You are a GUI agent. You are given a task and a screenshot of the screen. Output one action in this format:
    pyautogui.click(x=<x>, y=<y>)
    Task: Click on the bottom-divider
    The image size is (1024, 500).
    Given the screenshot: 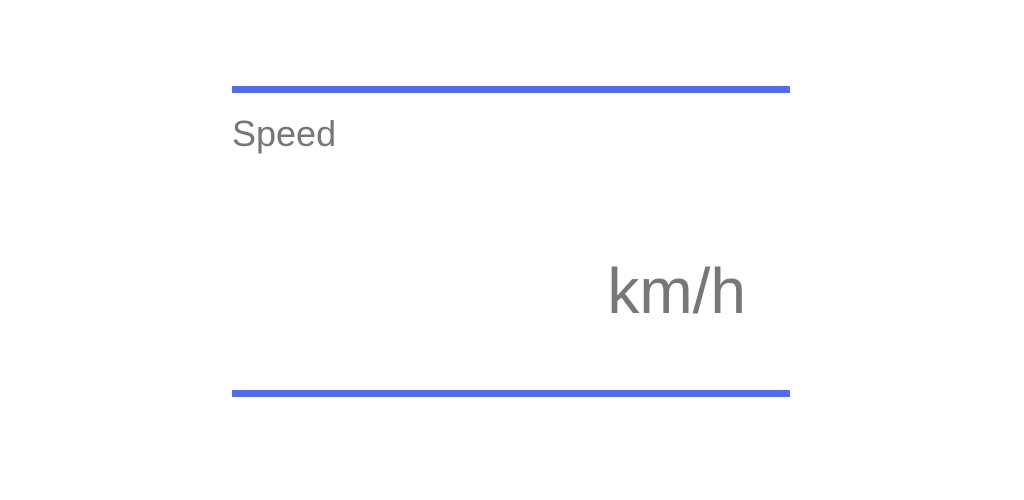 What is the action you would take?
    pyautogui.click(x=511, y=393)
    